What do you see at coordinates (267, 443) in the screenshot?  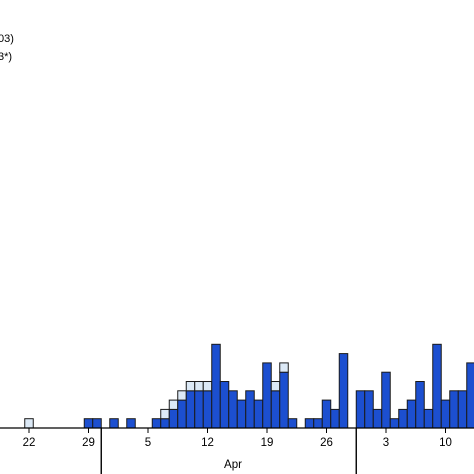 I see `x-tick-label-4: 19` at bounding box center [267, 443].